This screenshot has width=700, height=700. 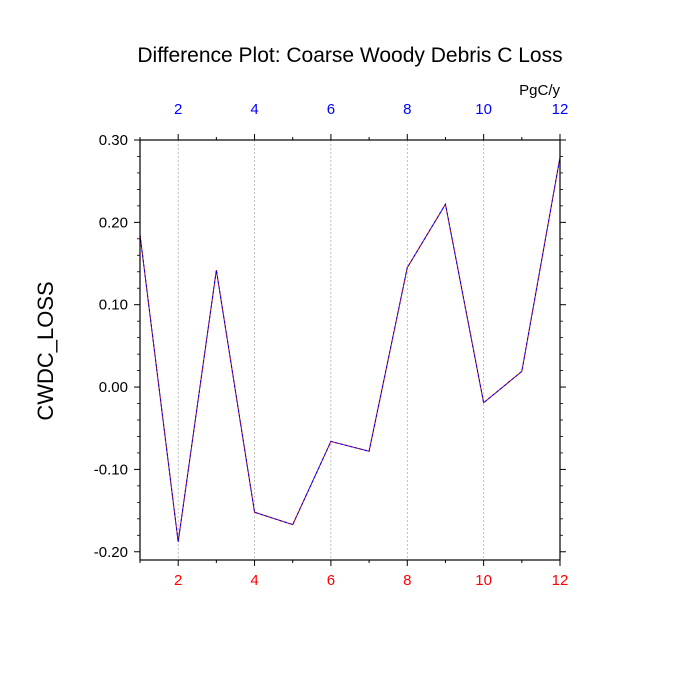 What do you see at coordinates (254, 109) in the screenshot?
I see `x-tick-label-top-1: 4` at bounding box center [254, 109].